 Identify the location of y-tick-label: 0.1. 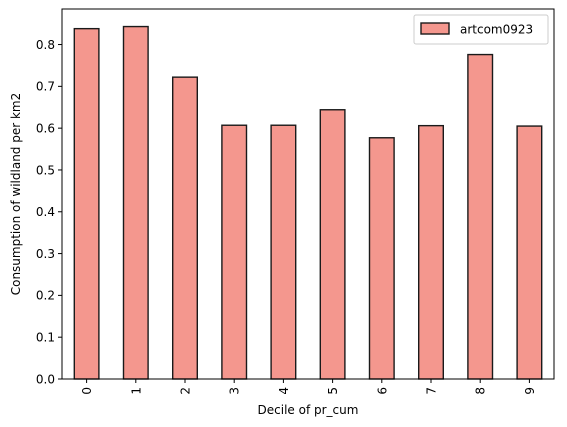
(45, 337).